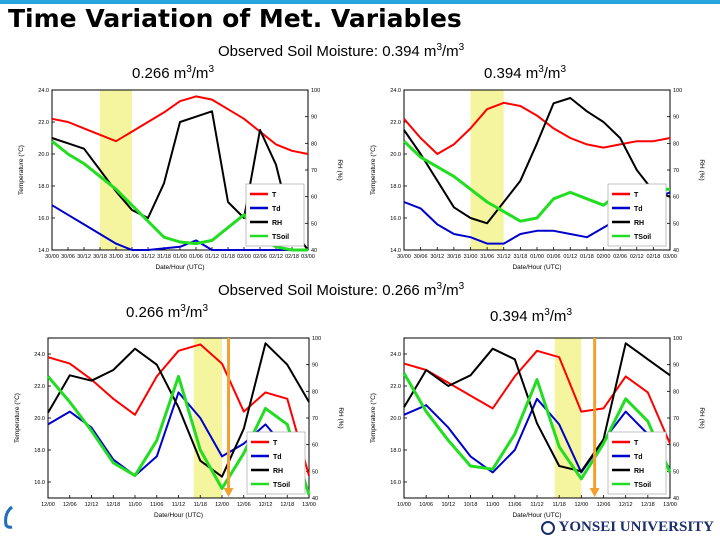 The width and height of the screenshot is (720, 540). I want to click on x-tick-label: 10/06, so click(426, 505).